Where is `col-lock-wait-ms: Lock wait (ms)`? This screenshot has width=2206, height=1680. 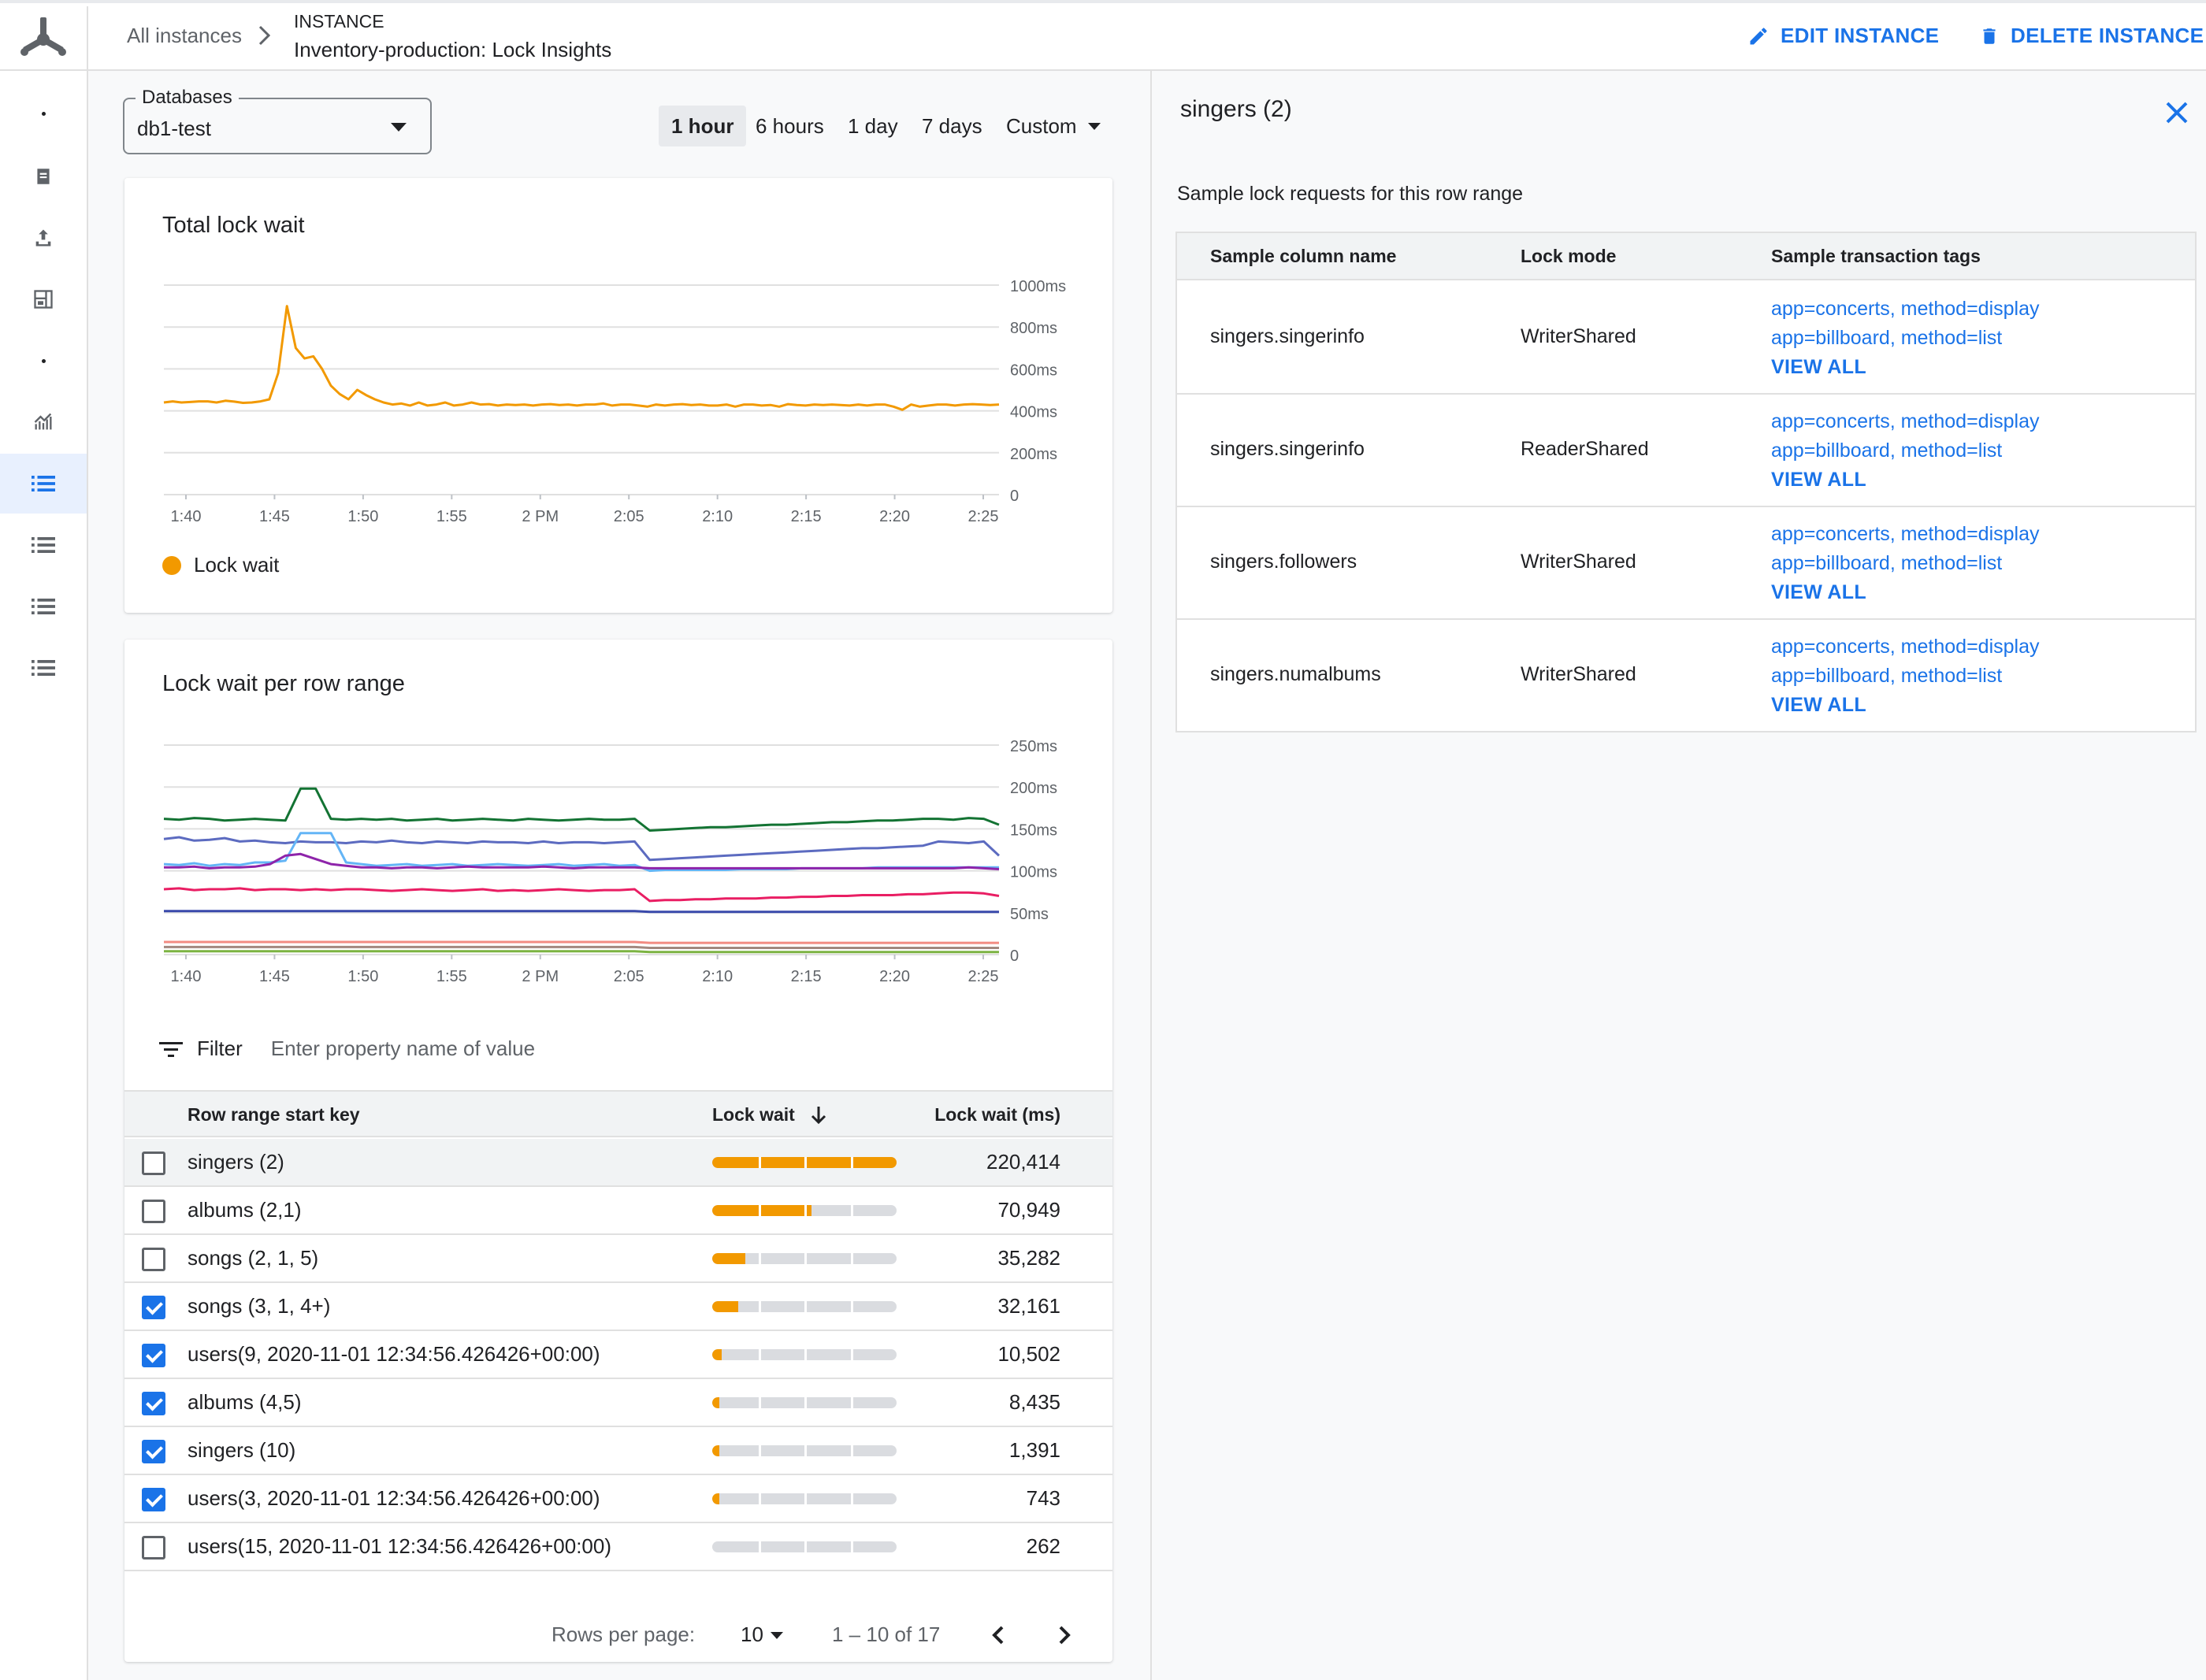 col-lock-wait-ms: Lock wait (ms) is located at coordinates (997, 1114).